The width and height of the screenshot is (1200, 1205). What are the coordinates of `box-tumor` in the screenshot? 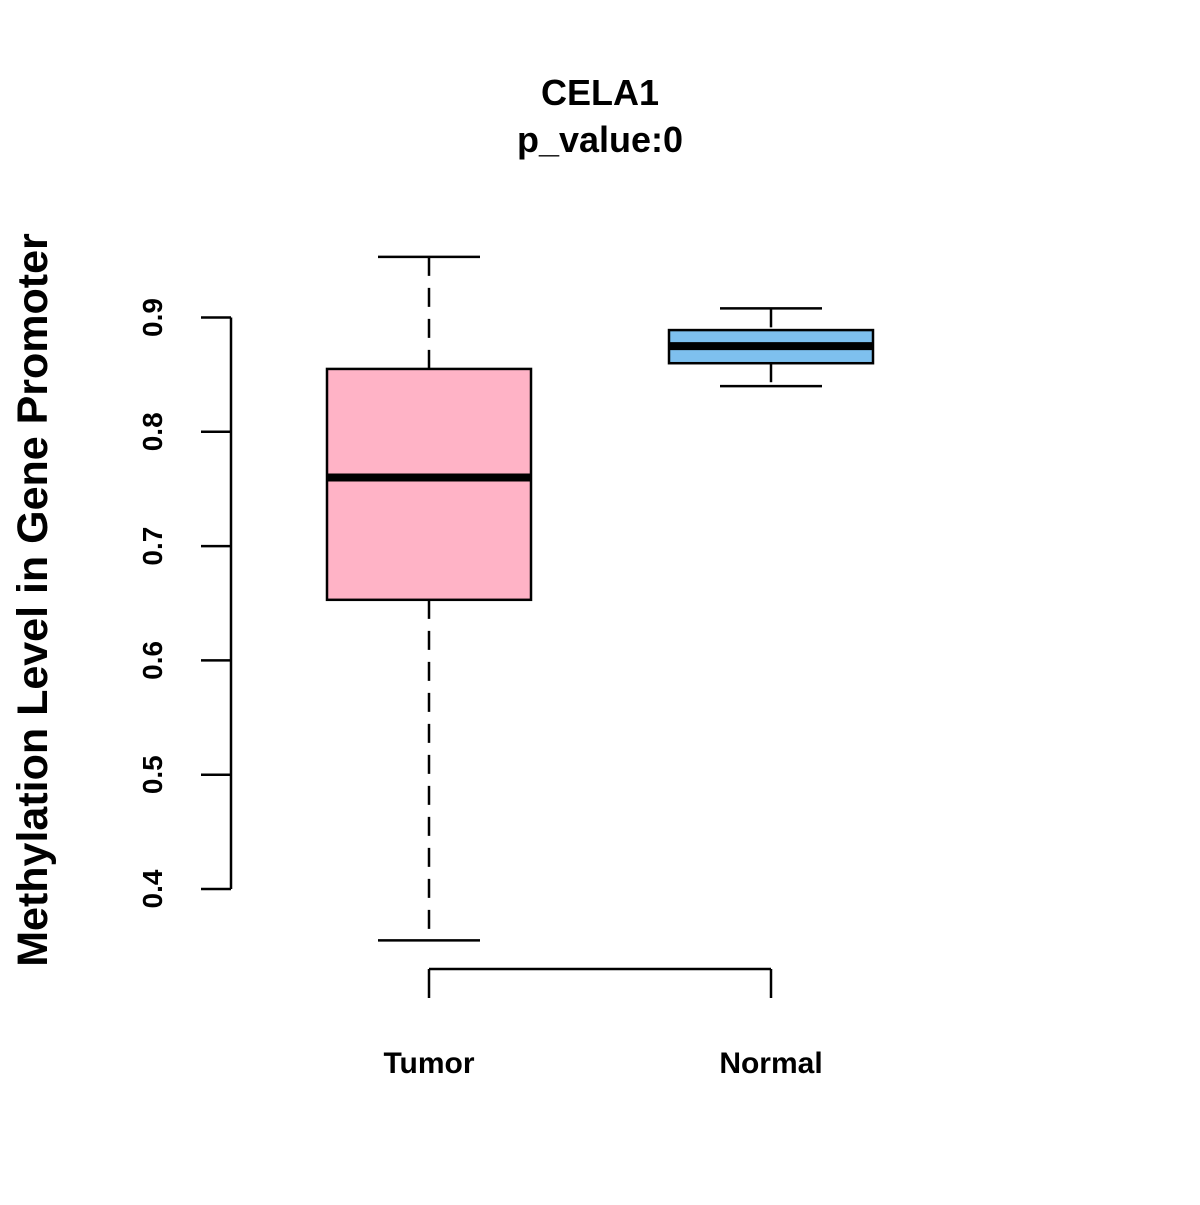 It's located at (429, 484).